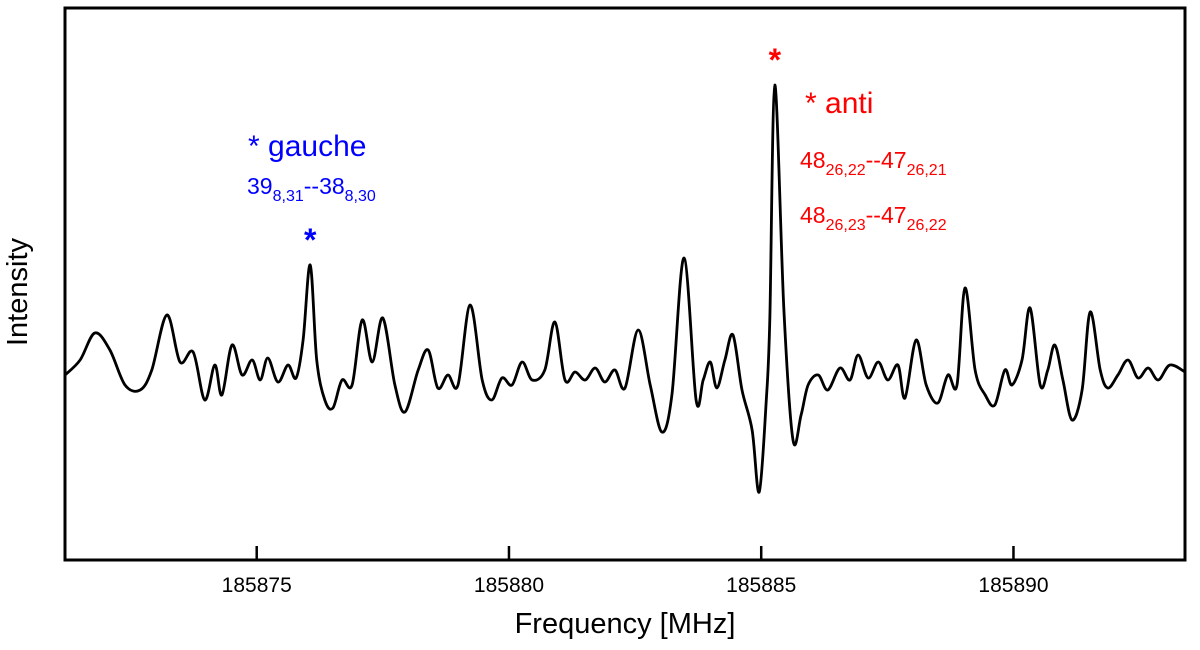  What do you see at coordinates (18, 292) in the screenshot?
I see `y-axis-title: Intensity` at bounding box center [18, 292].